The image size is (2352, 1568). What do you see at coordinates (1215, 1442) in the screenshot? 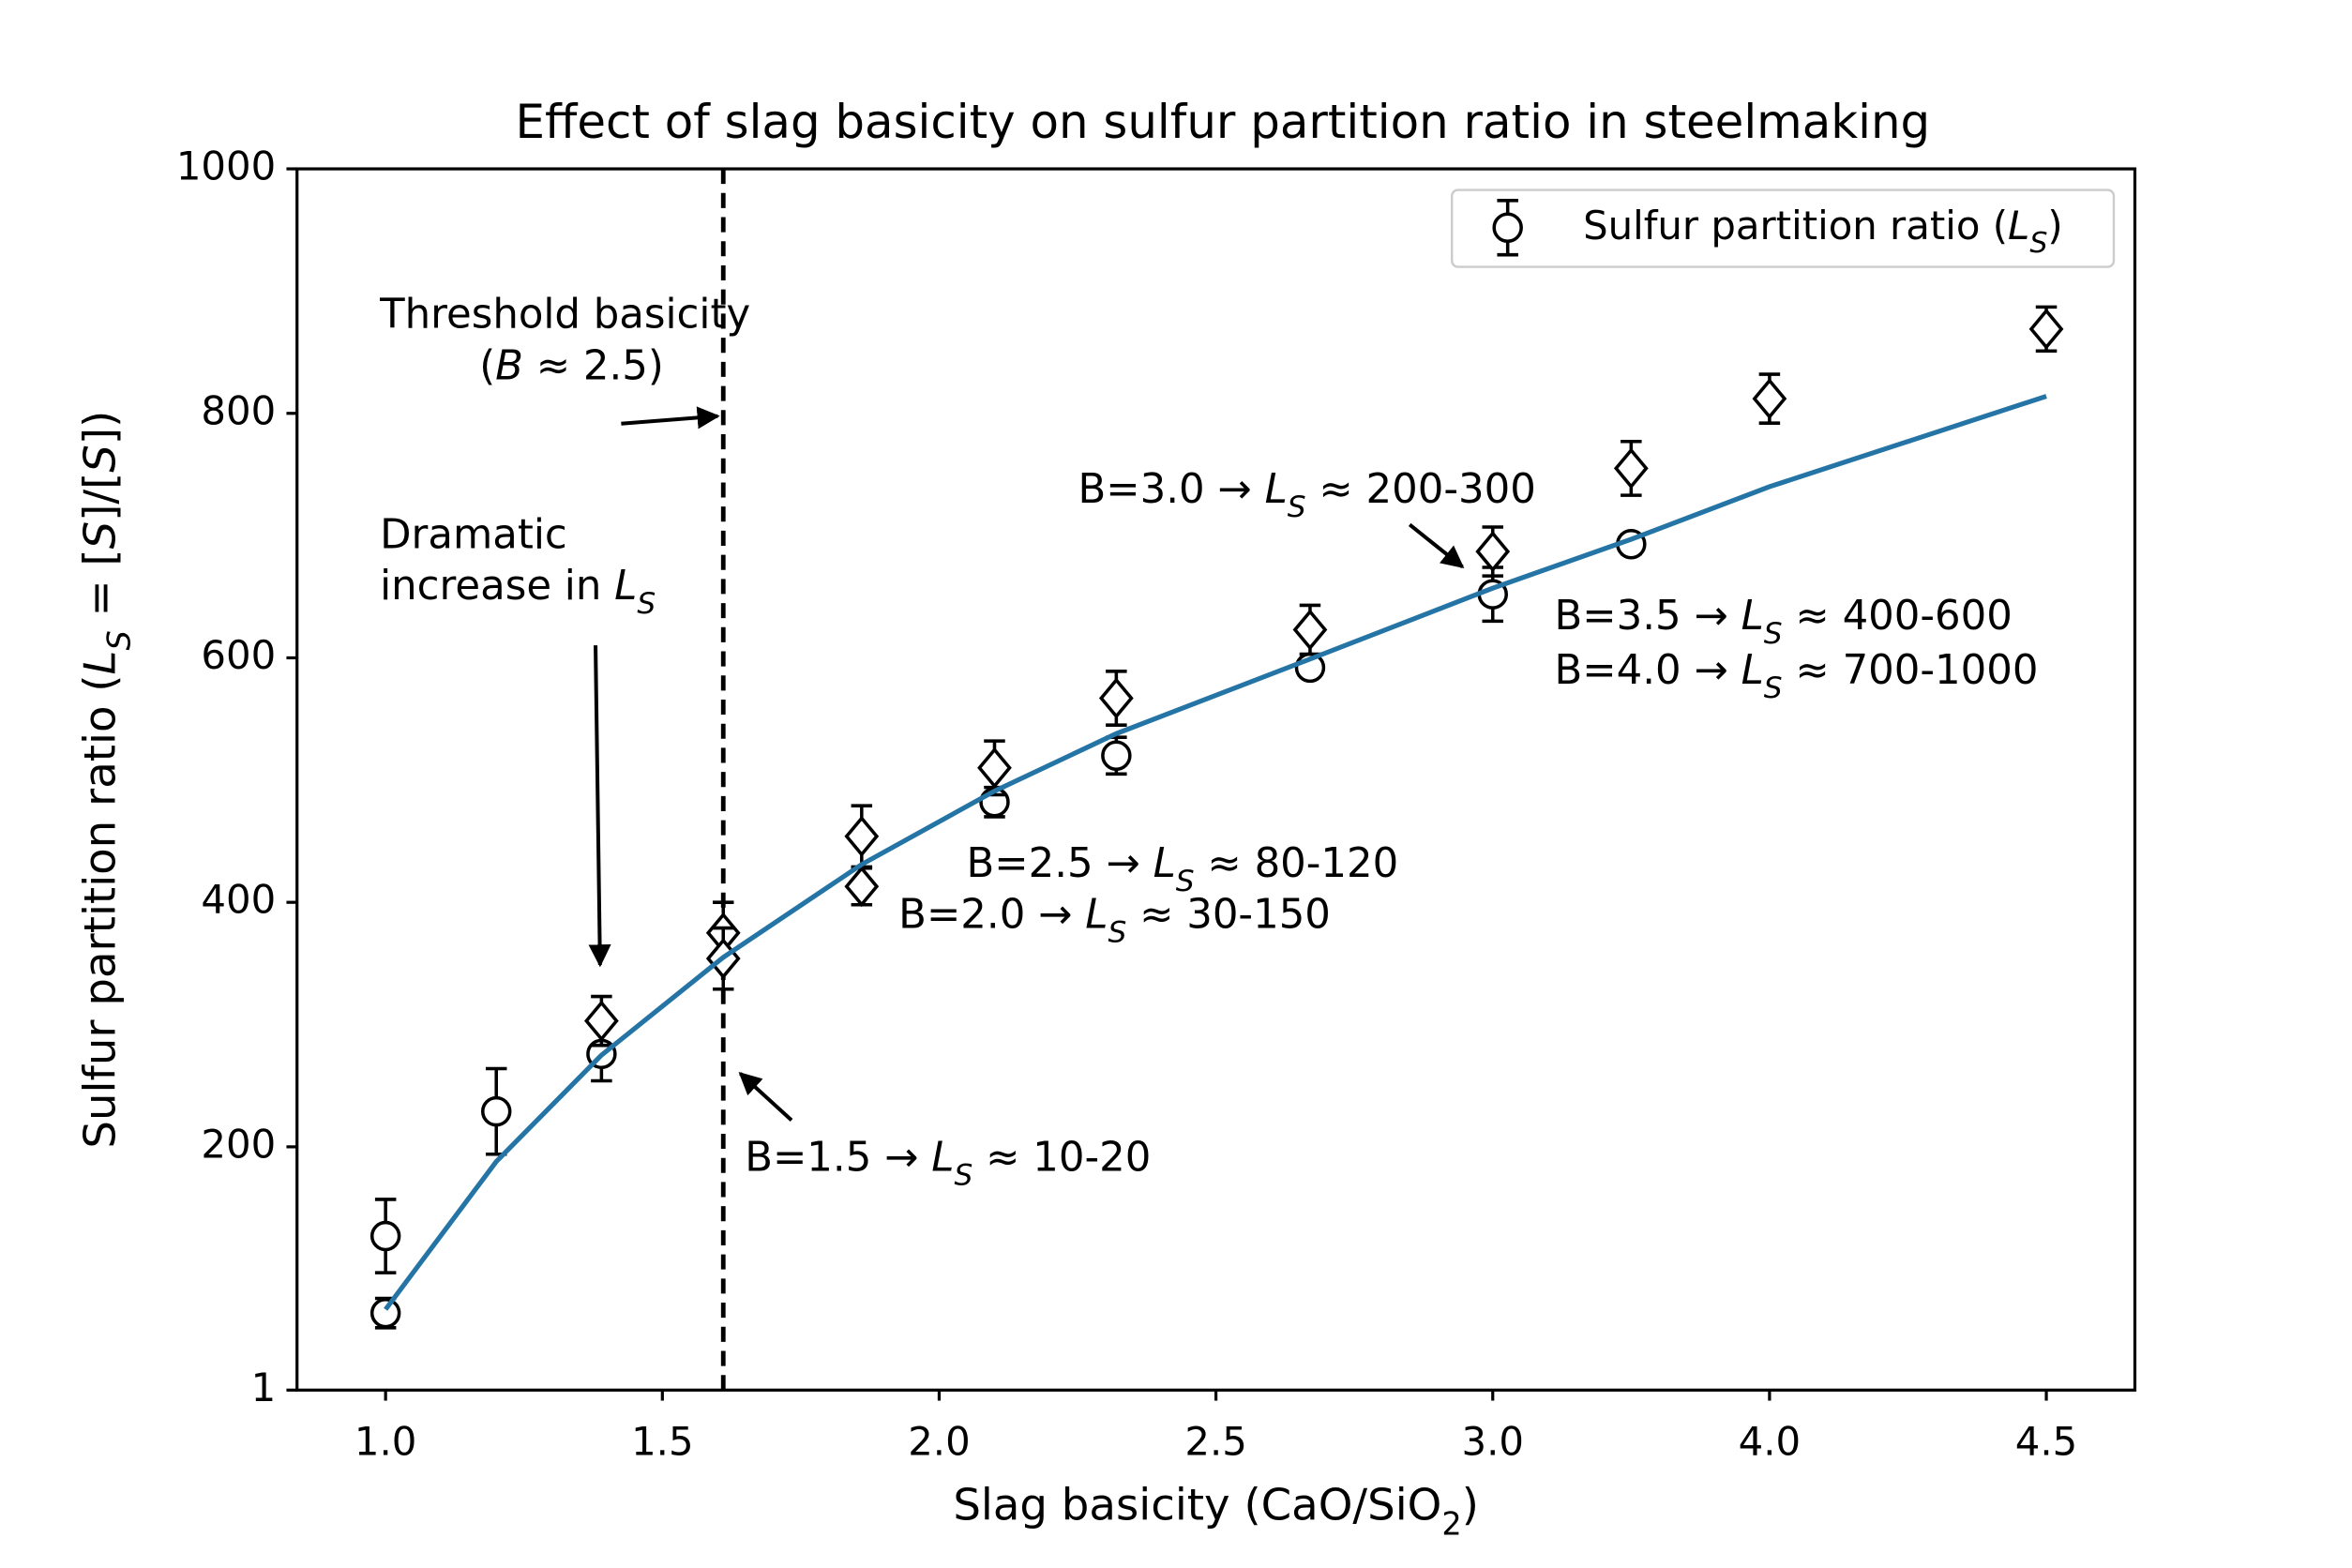
I see `x-tick-label: 2.5` at bounding box center [1215, 1442].